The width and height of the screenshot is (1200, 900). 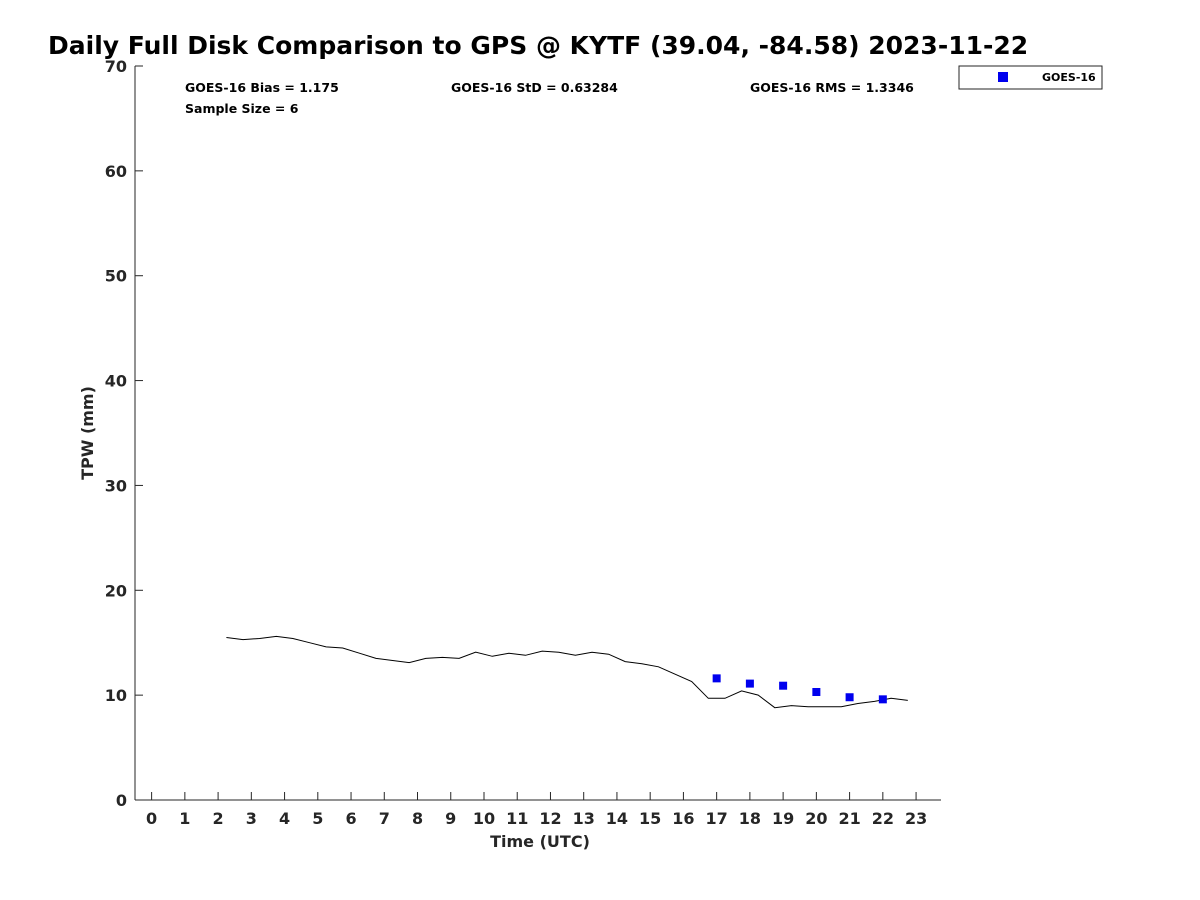 What do you see at coordinates (517, 818) in the screenshot?
I see `x-tick-label: 11` at bounding box center [517, 818].